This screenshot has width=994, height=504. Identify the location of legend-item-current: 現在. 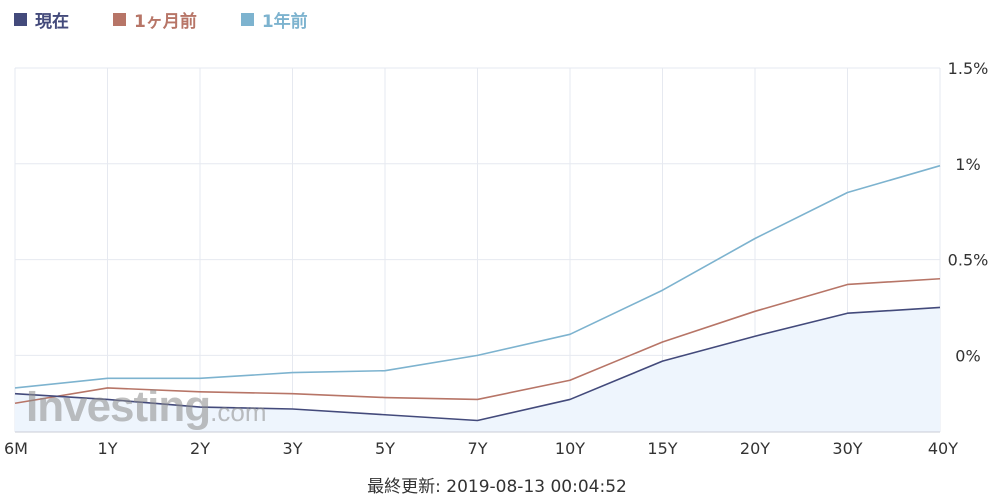
(41, 19).